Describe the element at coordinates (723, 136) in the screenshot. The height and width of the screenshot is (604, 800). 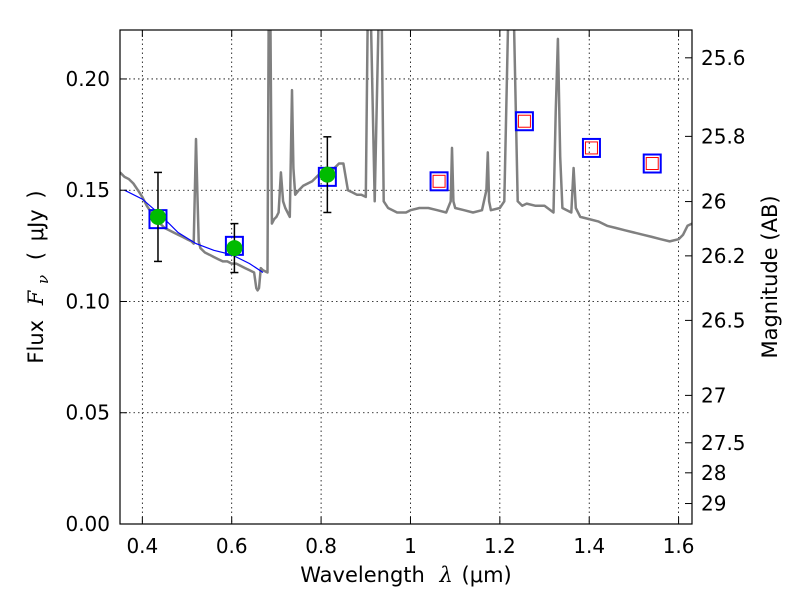
I see `y2-tick-label: 25.8` at that location.